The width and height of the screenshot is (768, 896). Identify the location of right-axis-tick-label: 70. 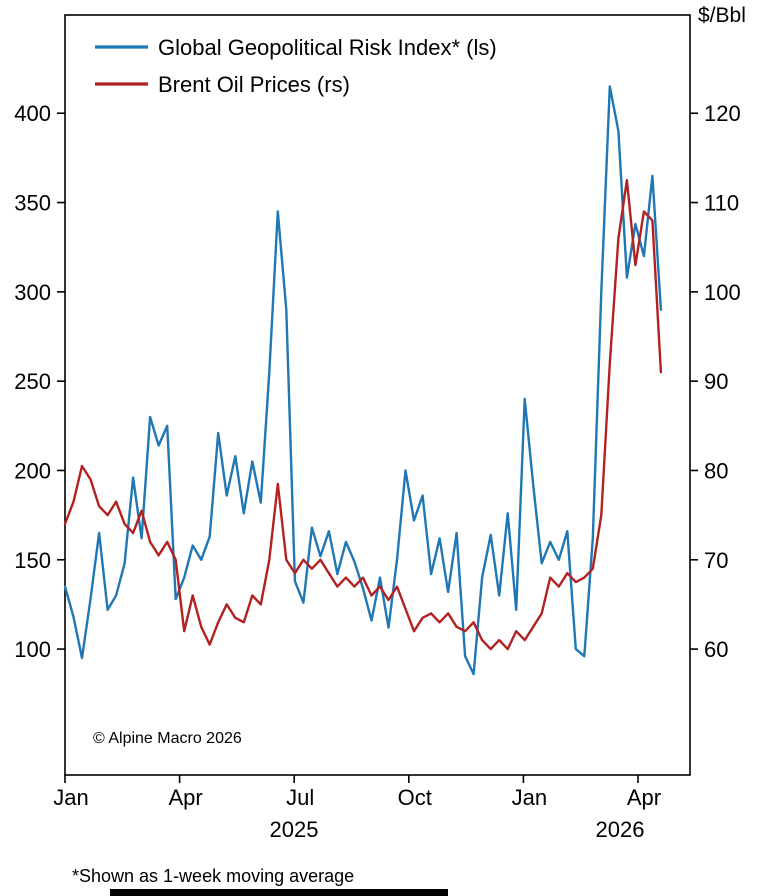
(716, 560).